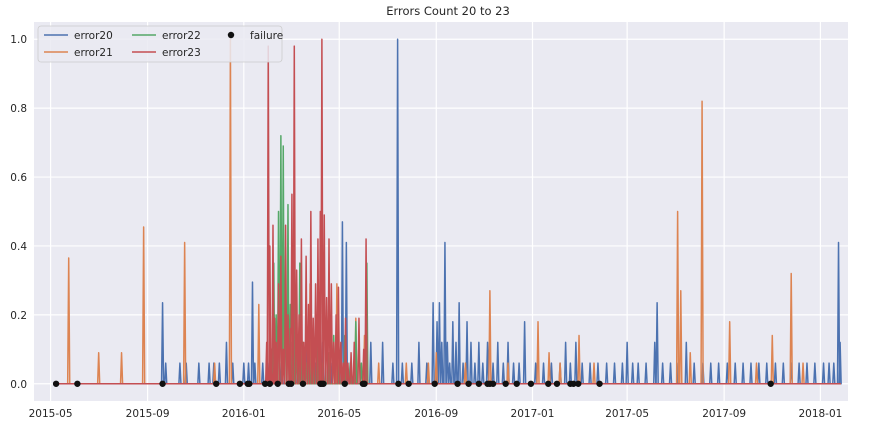  Describe the element at coordinates (244, 414) in the screenshot. I see `x-tick-label: 2016-01` at that location.